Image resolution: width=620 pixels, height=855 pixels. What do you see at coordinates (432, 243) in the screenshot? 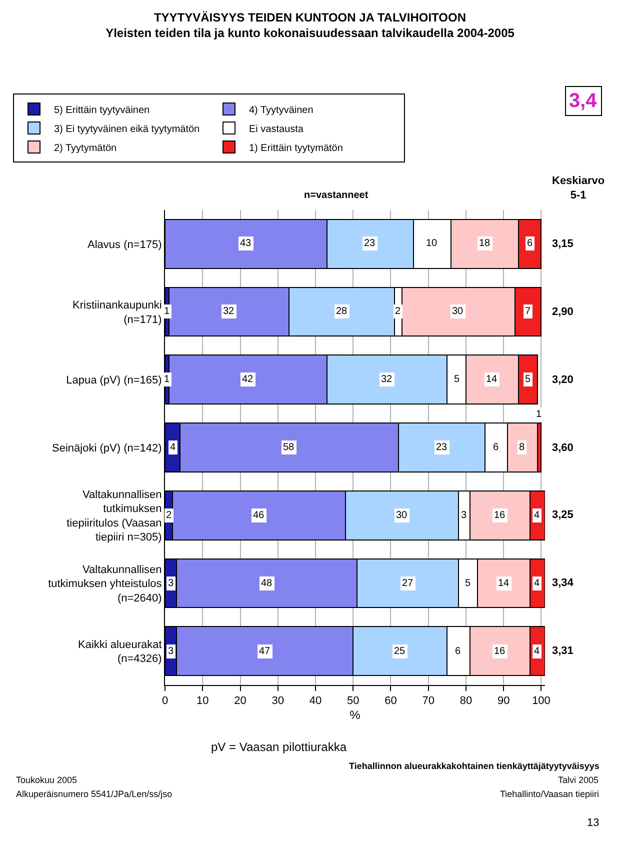
I see `data-label: 10` at bounding box center [432, 243].